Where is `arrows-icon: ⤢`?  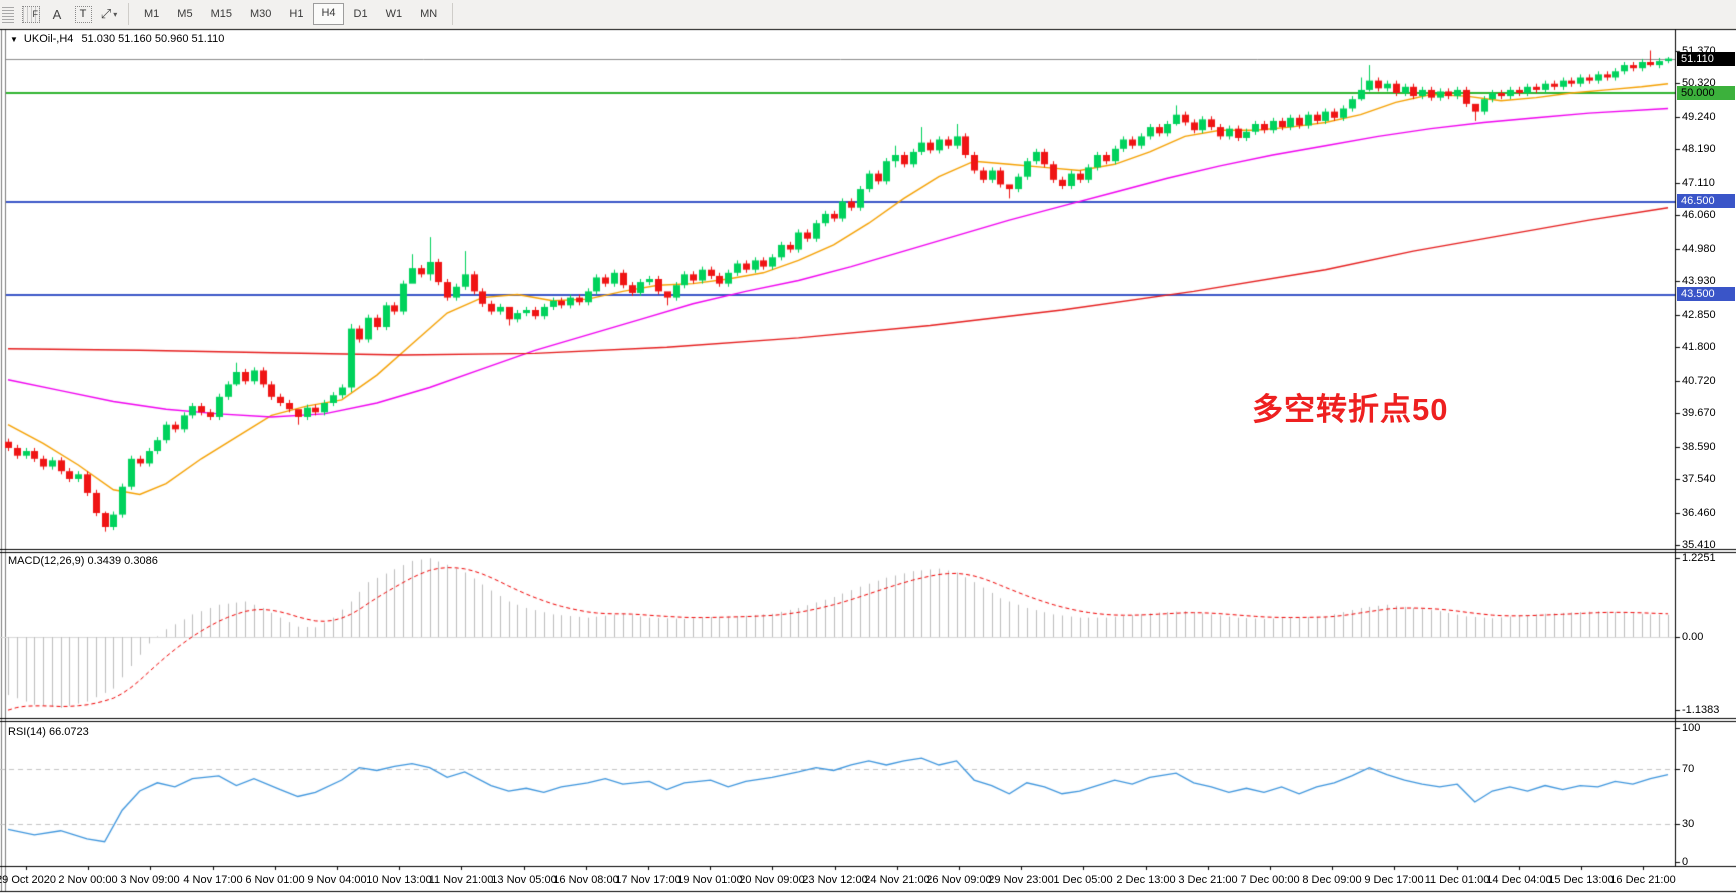
arrows-icon: ⤢ is located at coordinates (106, 13).